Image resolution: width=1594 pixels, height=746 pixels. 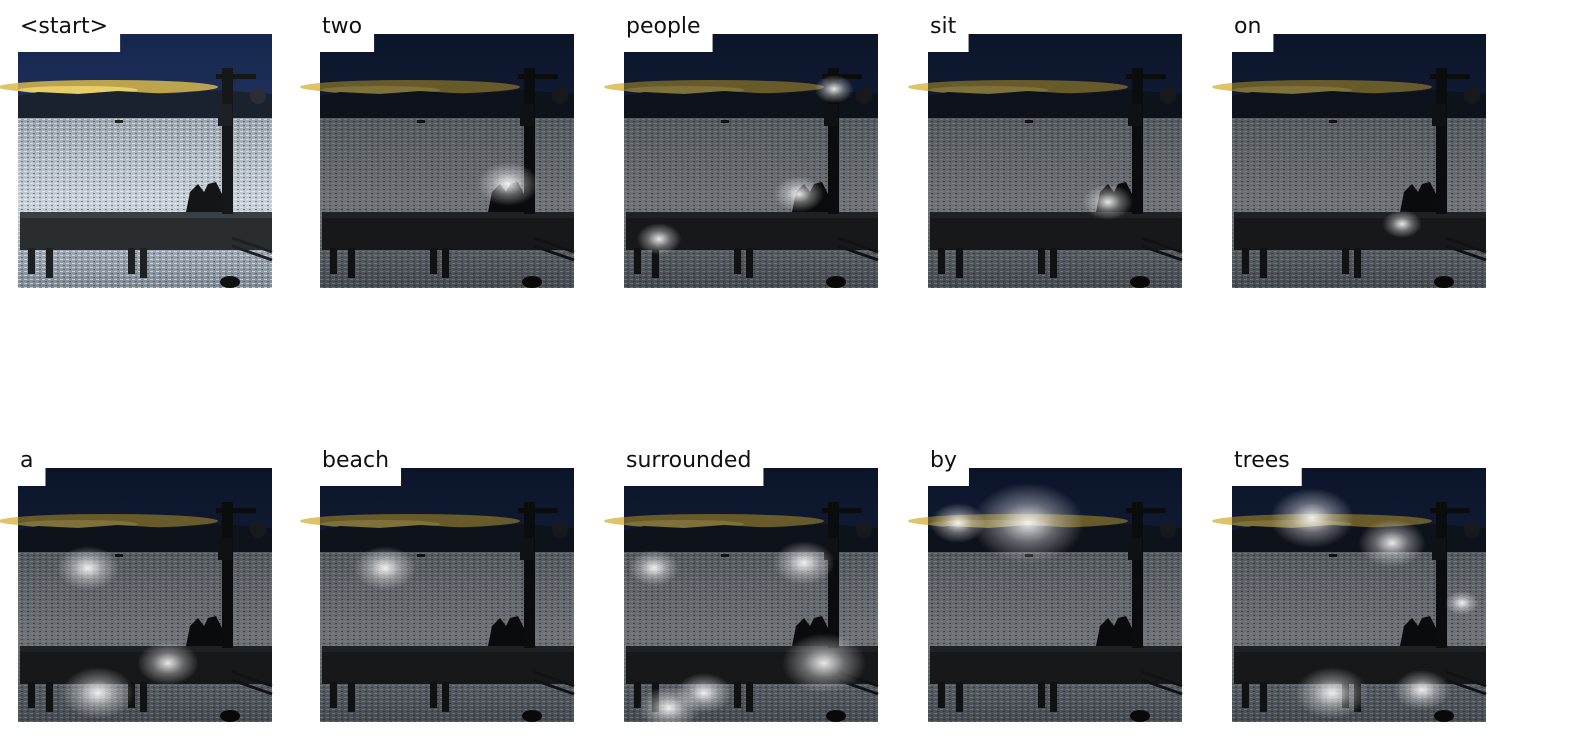 What do you see at coordinates (943, 26) in the screenshot?
I see `word-label: sit` at bounding box center [943, 26].